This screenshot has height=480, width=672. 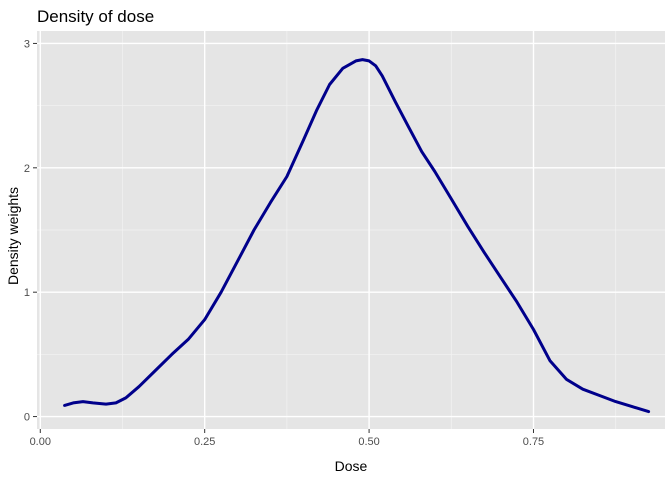 What do you see at coordinates (13, 236) in the screenshot?
I see `y-axis-title: Density weights` at bounding box center [13, 236].